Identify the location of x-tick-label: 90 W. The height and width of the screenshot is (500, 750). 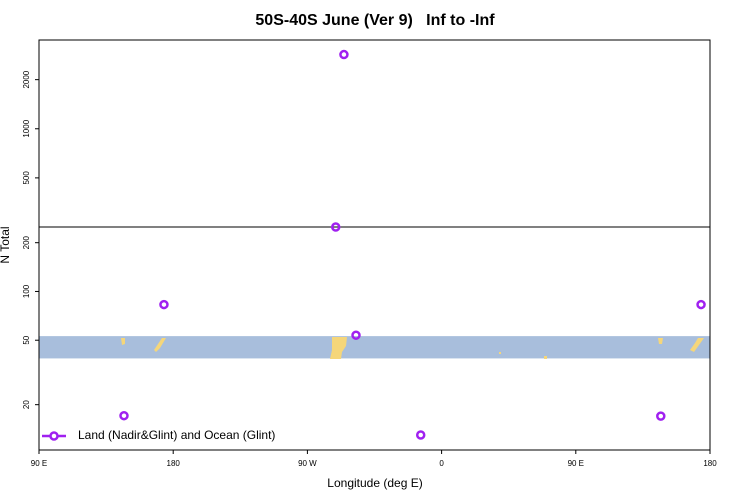
(307, 463).